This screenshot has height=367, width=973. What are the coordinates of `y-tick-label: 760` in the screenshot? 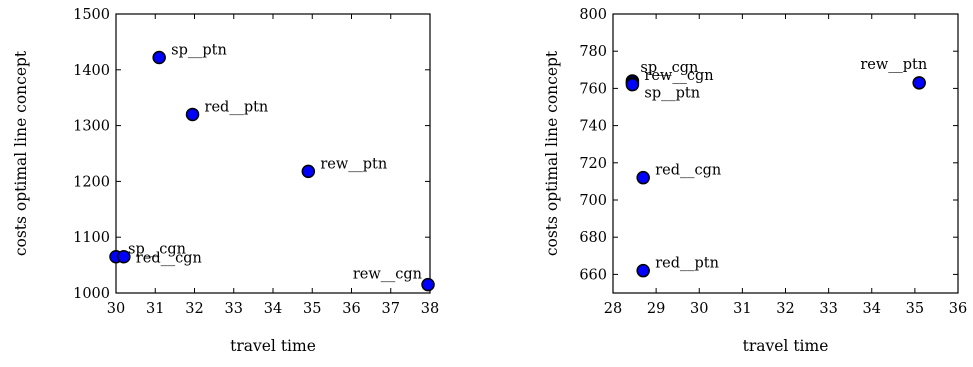 It's located at (593, 89).